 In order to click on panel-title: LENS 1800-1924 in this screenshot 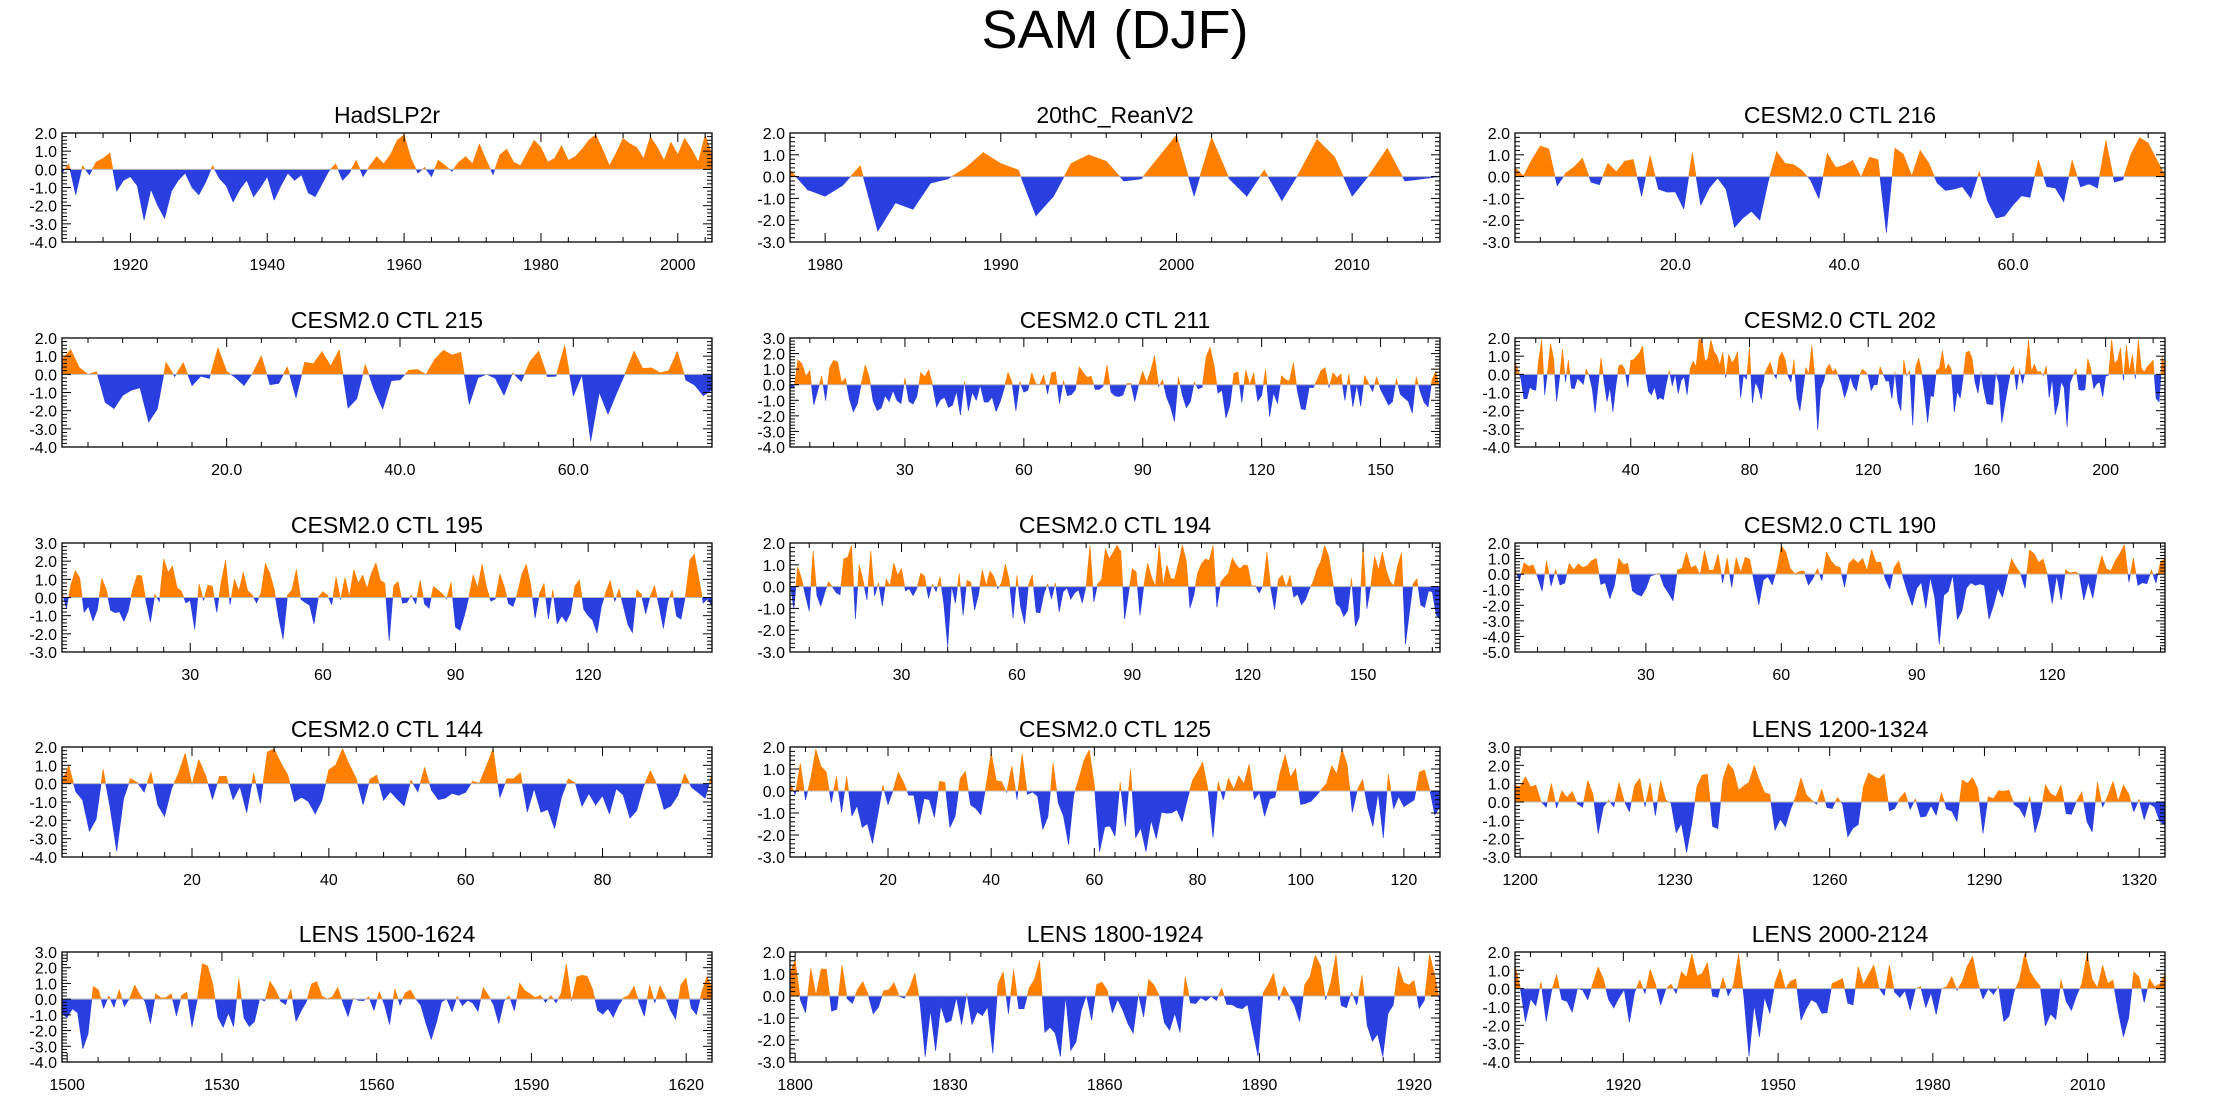, I will do `click(1115, 934)`.